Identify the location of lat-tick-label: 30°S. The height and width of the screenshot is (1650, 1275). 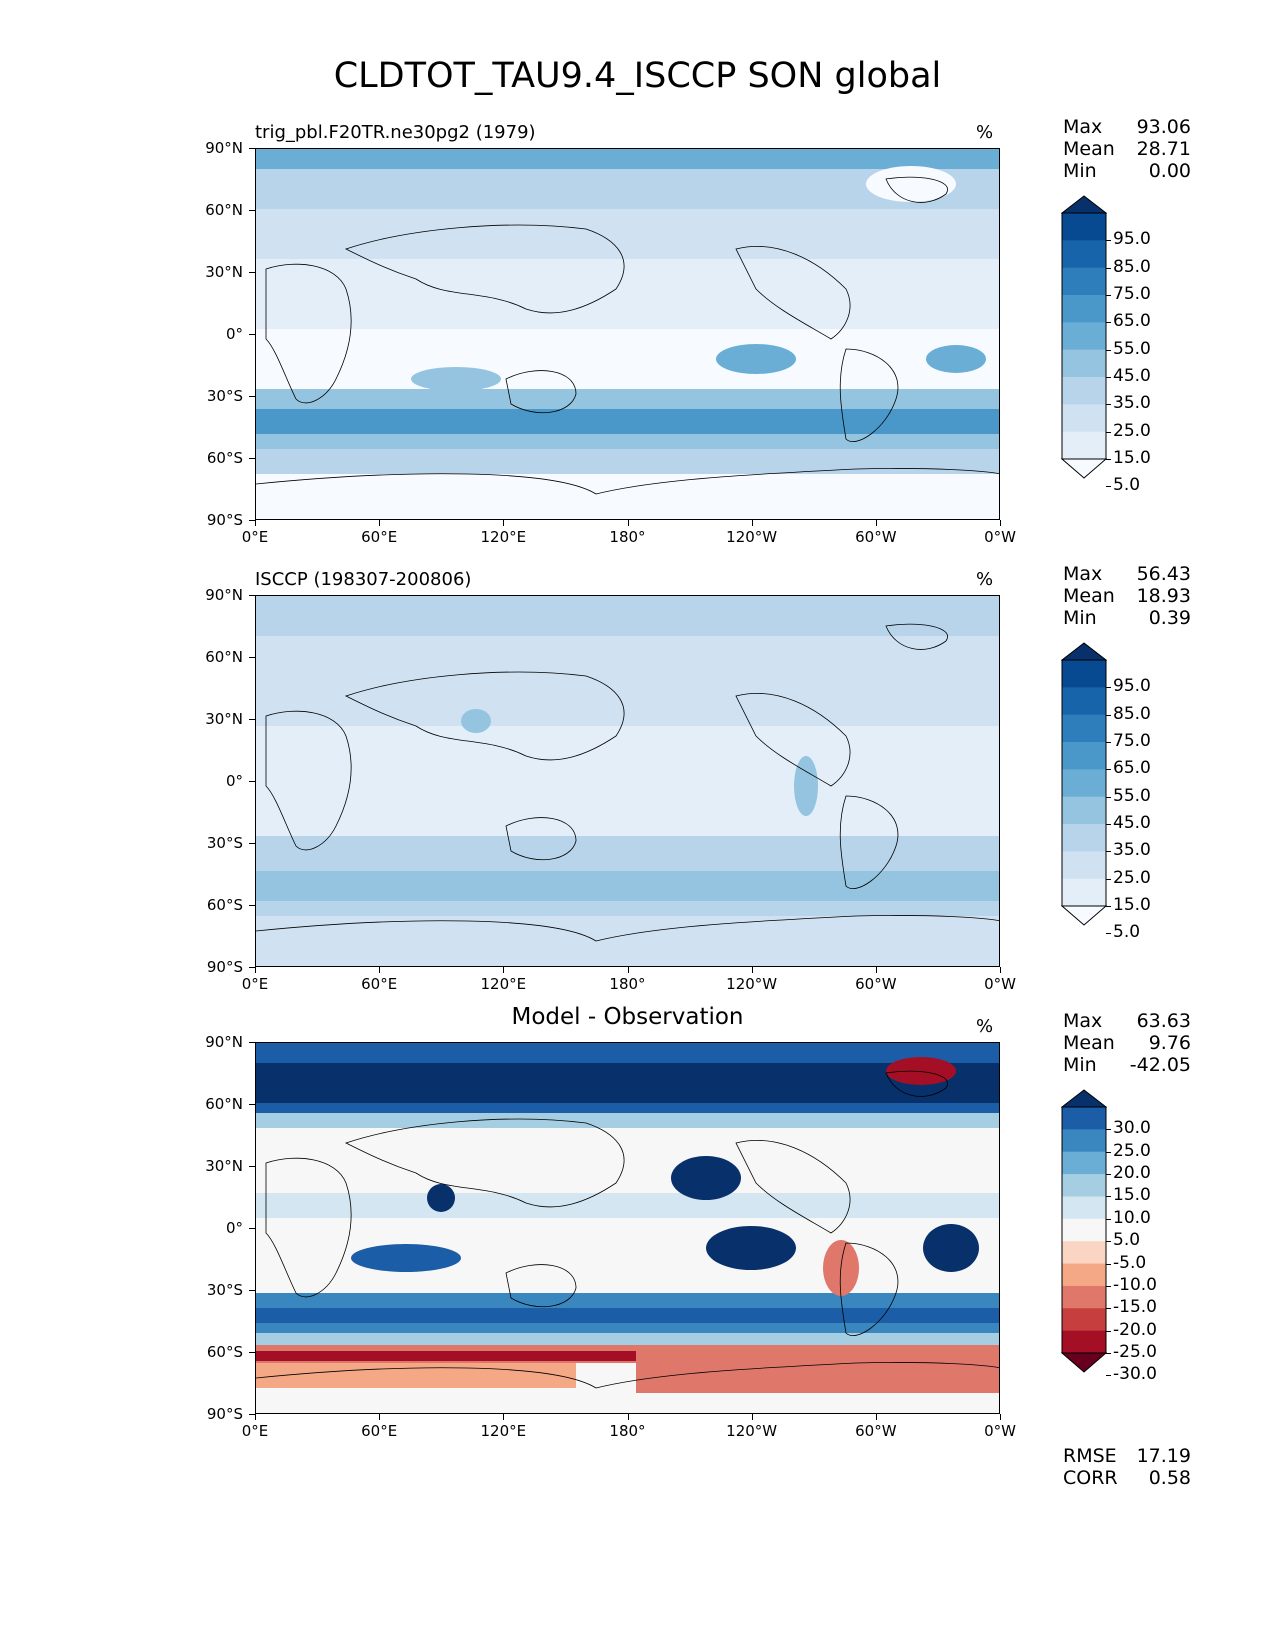
(224, 1290).